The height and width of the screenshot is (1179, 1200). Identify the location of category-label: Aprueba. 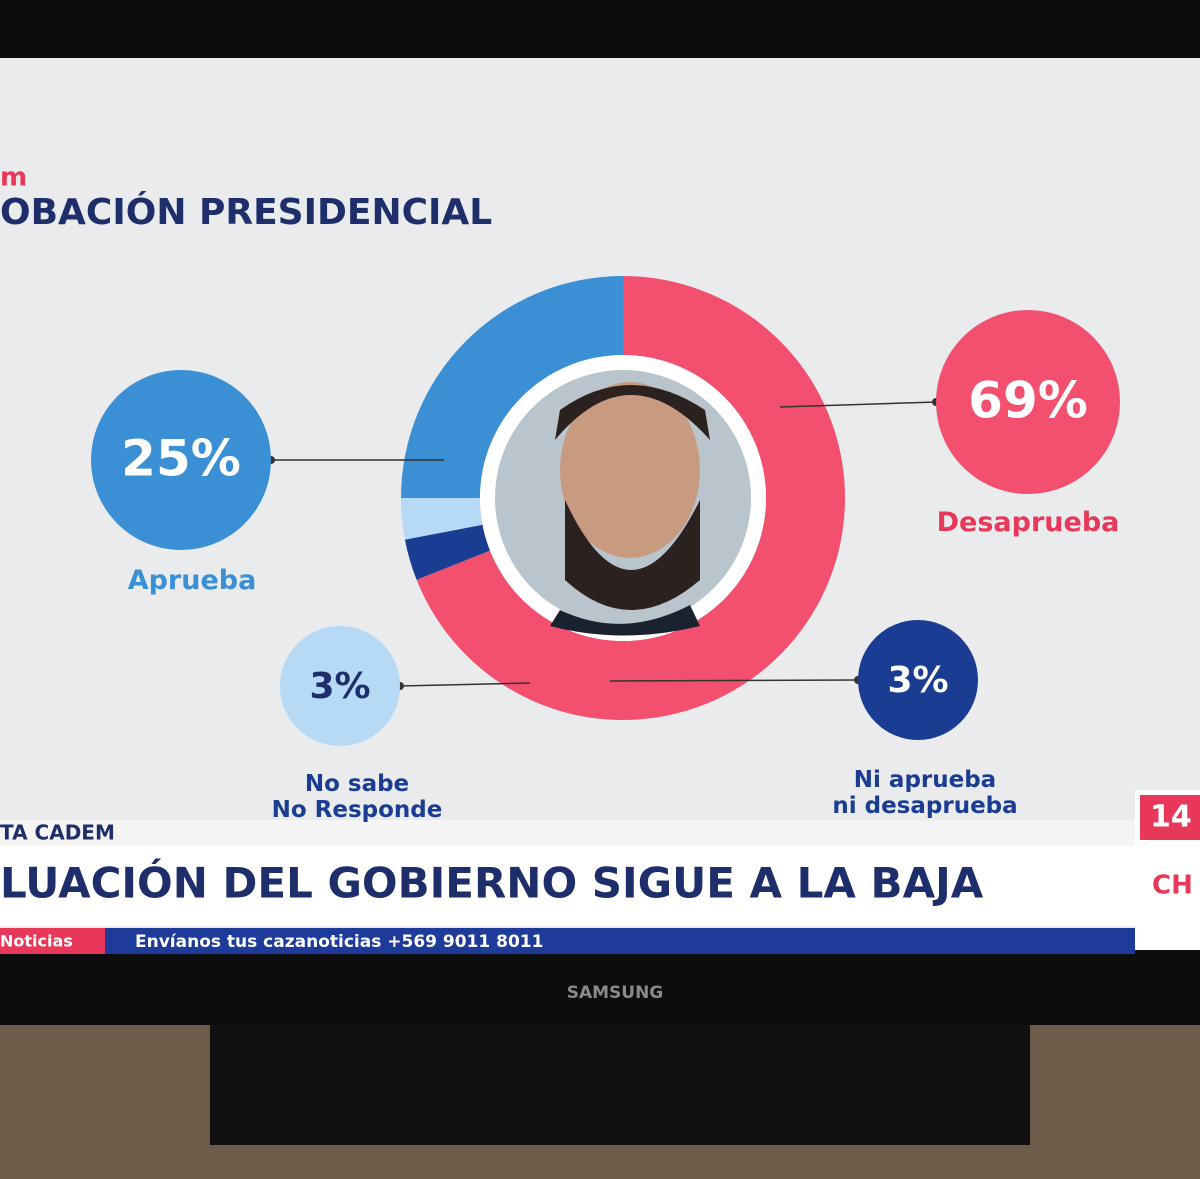
(192, 580).